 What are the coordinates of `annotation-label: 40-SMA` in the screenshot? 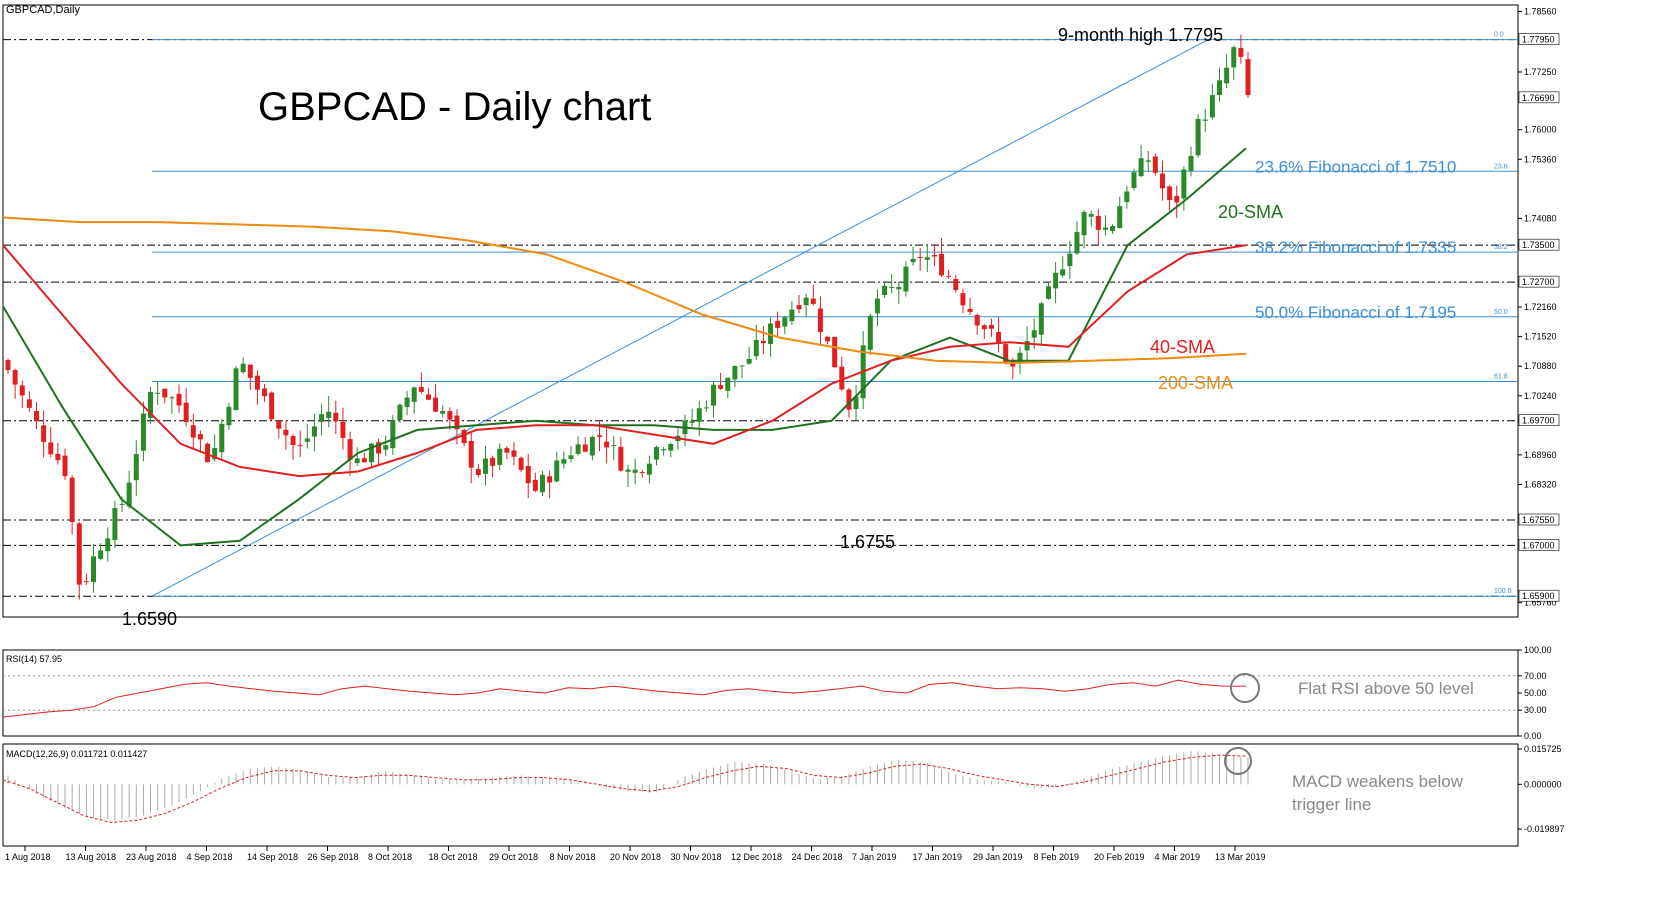 It's located at (1182, 347).